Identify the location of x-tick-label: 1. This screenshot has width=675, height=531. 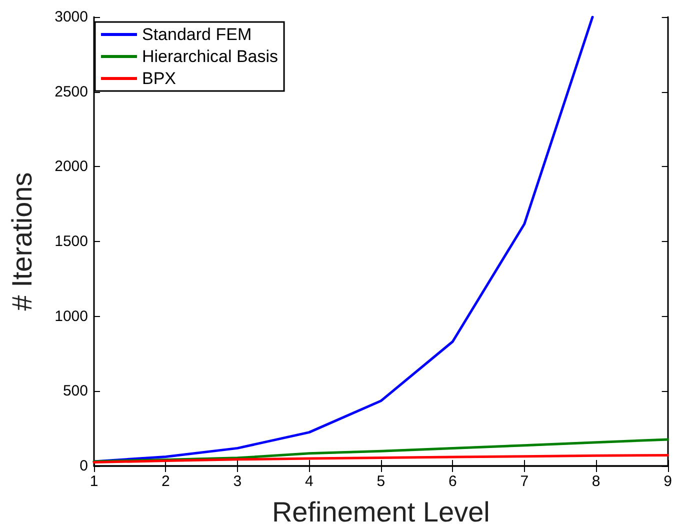
(94, 481).